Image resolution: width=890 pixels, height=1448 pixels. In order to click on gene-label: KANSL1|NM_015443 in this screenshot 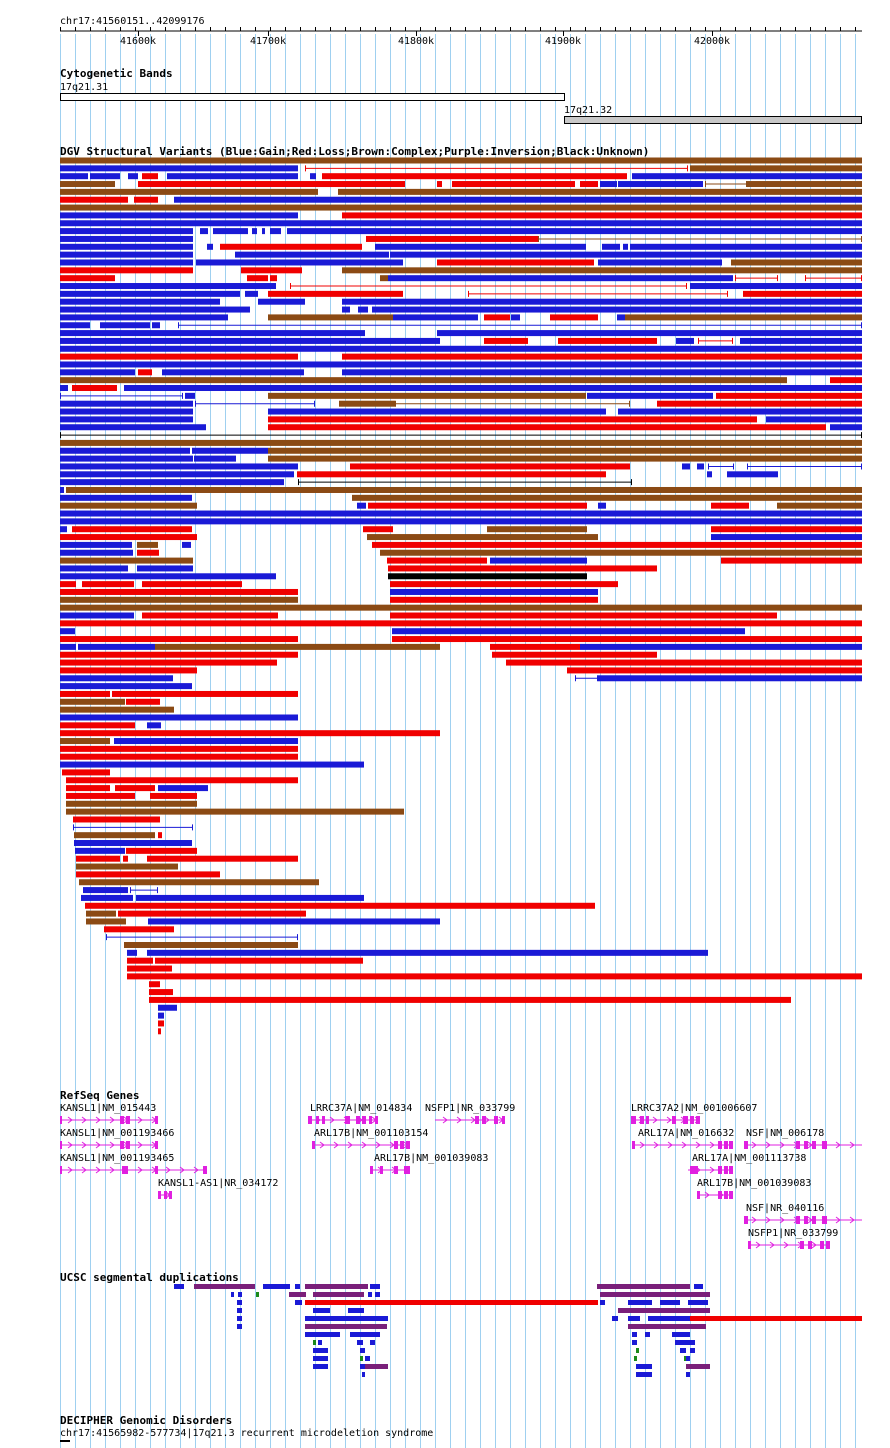, I will do `click(108, 1108)`.